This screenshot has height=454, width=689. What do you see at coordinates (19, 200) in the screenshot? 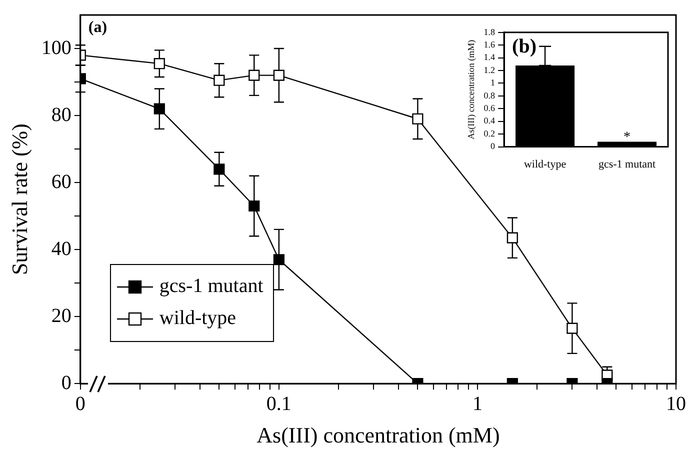
I see `y-axis-title: Survival rate (%)` at bounding box center [19, 200].